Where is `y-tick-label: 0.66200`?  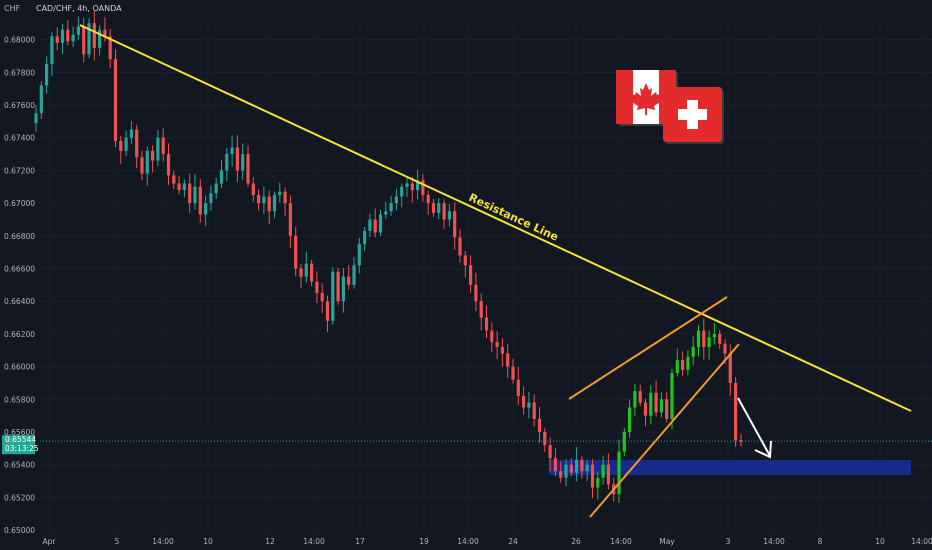
y-tick-label: 0.66200 is located at coordinates (19, 334).